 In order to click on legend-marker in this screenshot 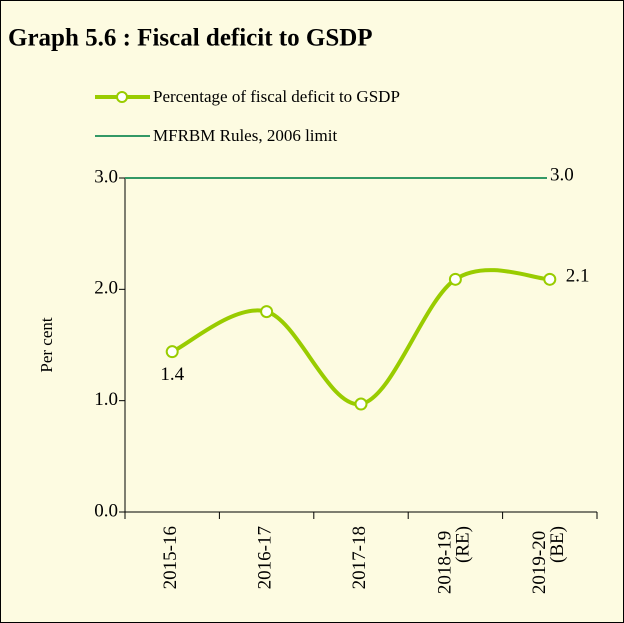, I will do `click(122, 97)`.